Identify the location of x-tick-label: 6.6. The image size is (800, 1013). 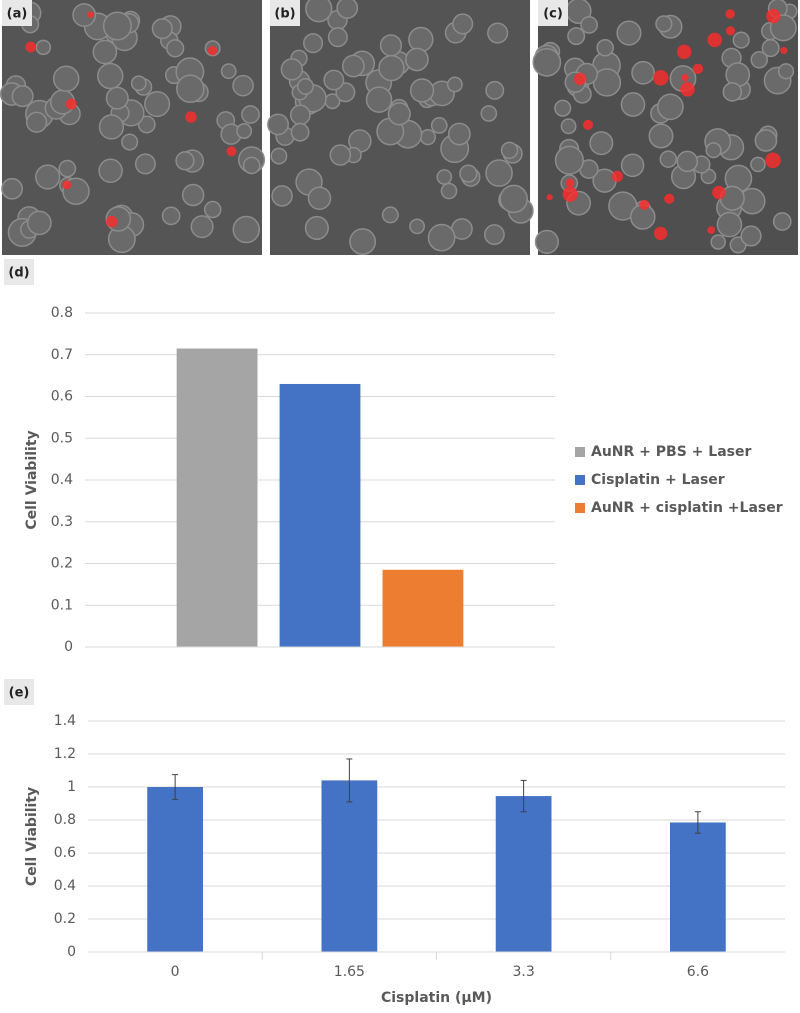
(698, 972).